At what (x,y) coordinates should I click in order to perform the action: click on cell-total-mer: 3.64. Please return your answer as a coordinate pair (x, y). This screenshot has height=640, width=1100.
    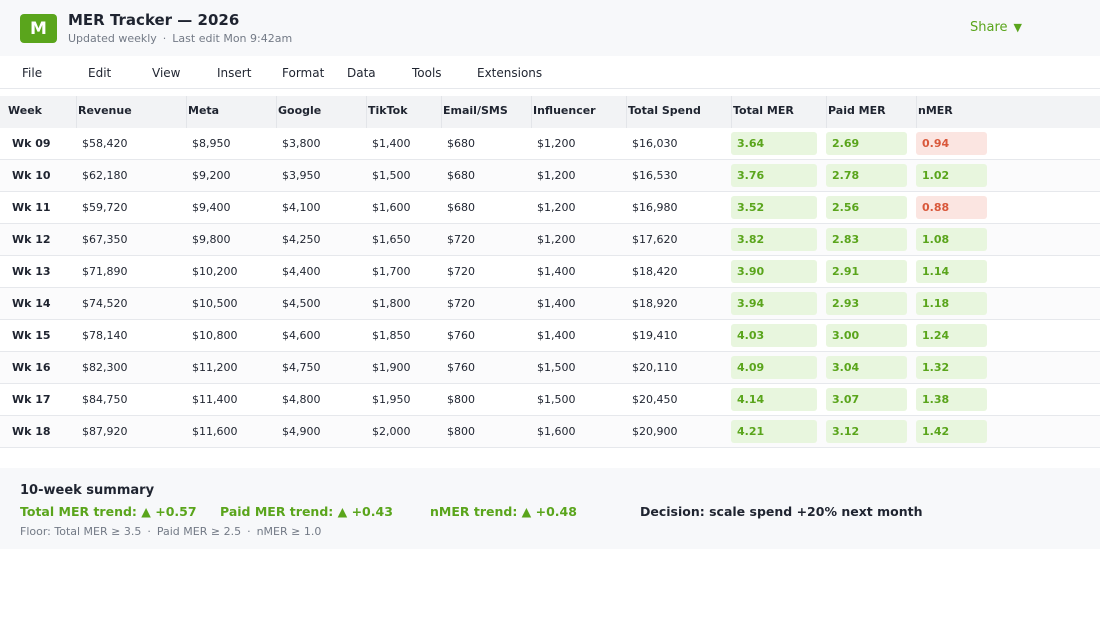
    Looking at the image, I should click on (774, 143).